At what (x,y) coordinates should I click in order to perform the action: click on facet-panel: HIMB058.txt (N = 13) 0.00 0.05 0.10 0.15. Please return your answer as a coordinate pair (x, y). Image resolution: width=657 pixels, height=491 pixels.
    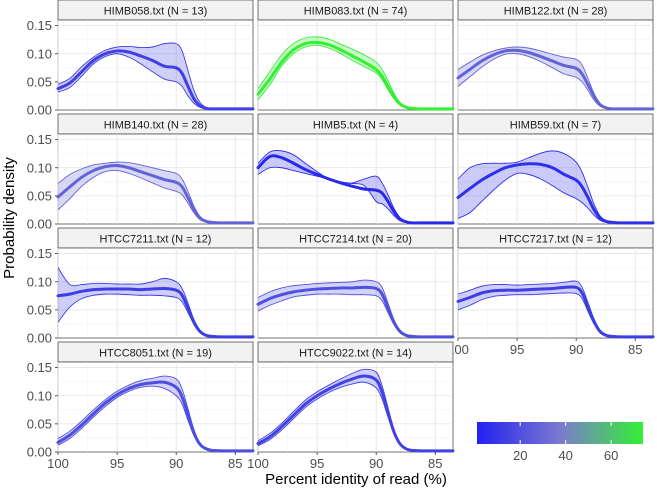
    Looking at the image, I should click on (141, 59).